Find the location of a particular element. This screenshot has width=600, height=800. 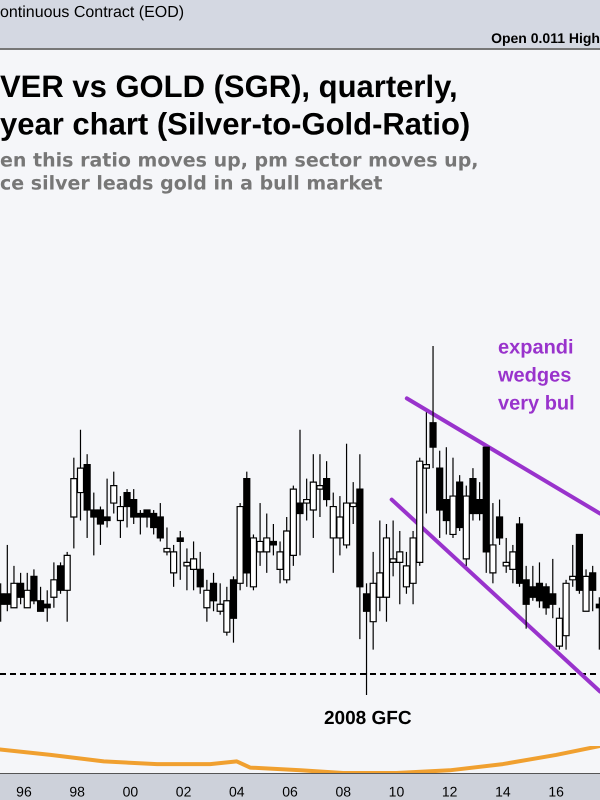

annotation: expandi wedges very bul is located at coordinates (536, 375).